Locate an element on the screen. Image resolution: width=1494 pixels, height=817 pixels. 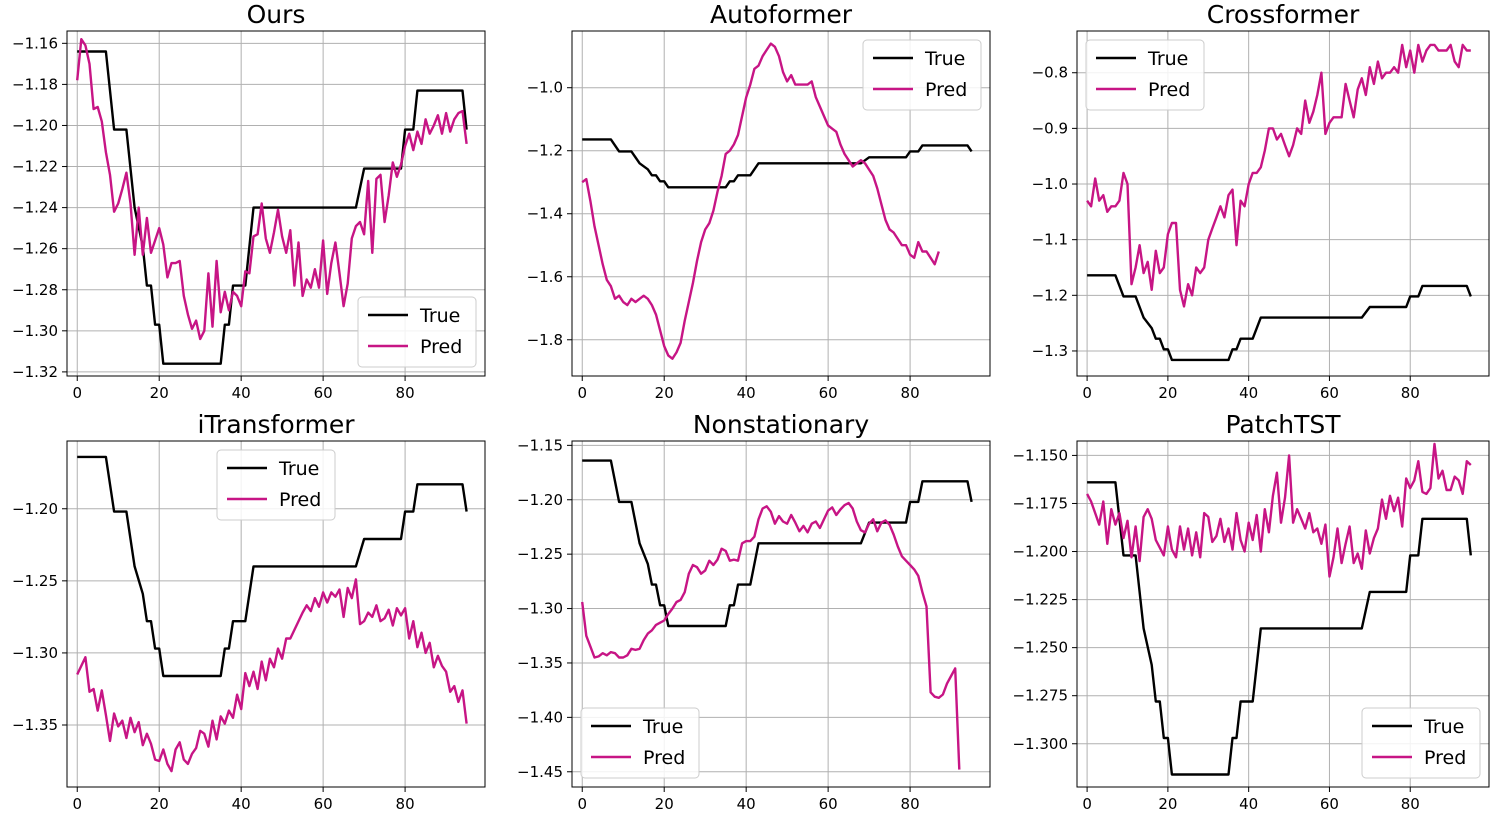
y-tick-label: −1.26 is located at coordinates (35, 249).